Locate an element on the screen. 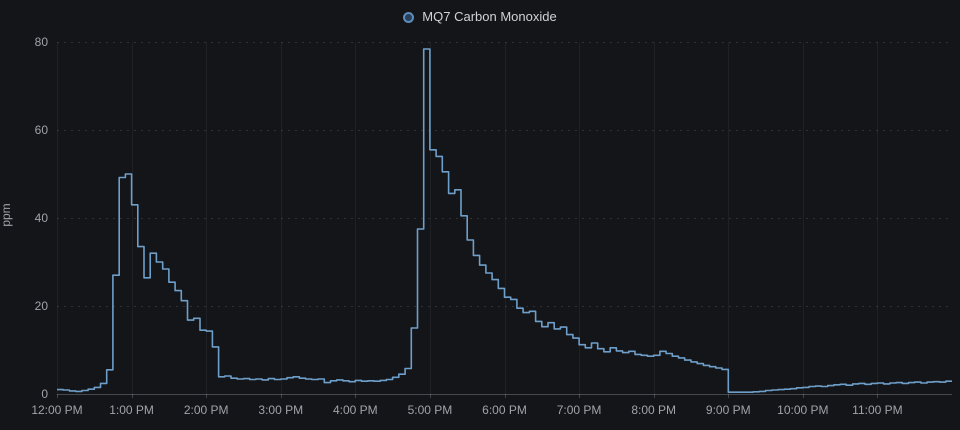 The height and width of the screenshot is (430, 960). y-tick-label: 0 is located at coordinates (44, 394).